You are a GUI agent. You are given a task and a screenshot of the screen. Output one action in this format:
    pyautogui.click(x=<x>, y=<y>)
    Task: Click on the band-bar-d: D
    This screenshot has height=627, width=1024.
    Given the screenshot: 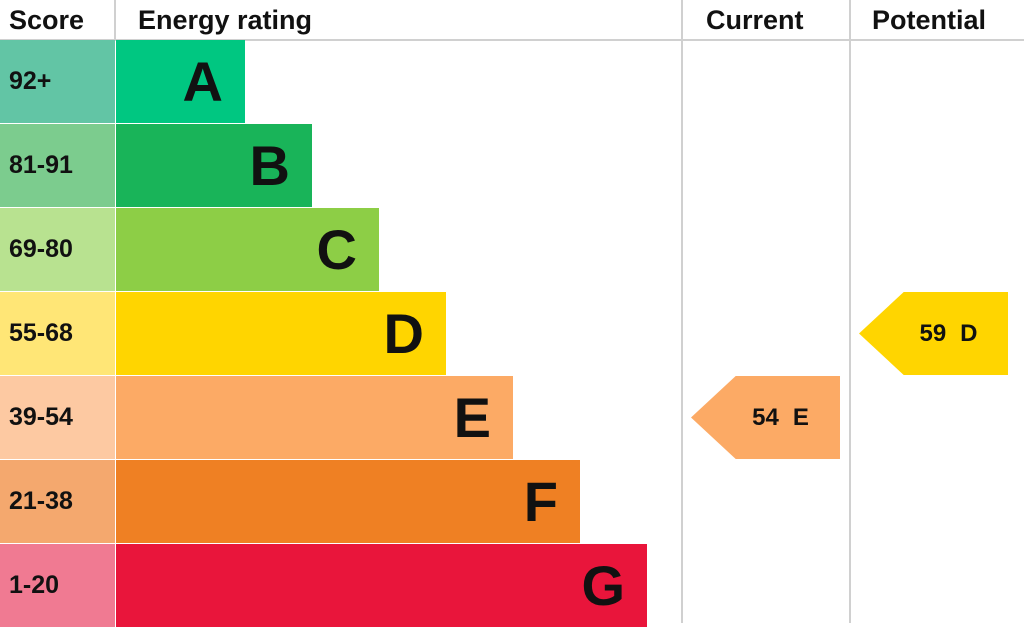 What is the action you would take?
    pyautogui.click(x=281, y=333)
    